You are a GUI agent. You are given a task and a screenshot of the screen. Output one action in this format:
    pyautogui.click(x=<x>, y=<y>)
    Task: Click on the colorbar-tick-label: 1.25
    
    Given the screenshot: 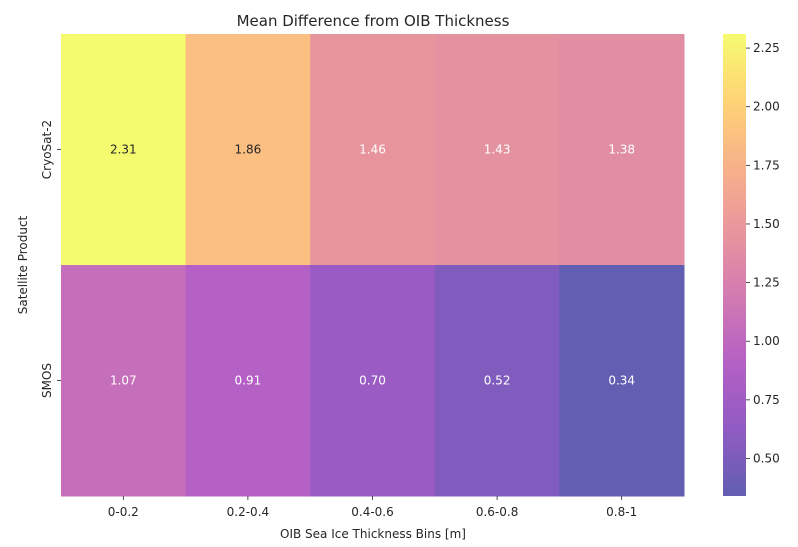 What is the action you would take?
    pyautogui.click(x=766, y=283)
    